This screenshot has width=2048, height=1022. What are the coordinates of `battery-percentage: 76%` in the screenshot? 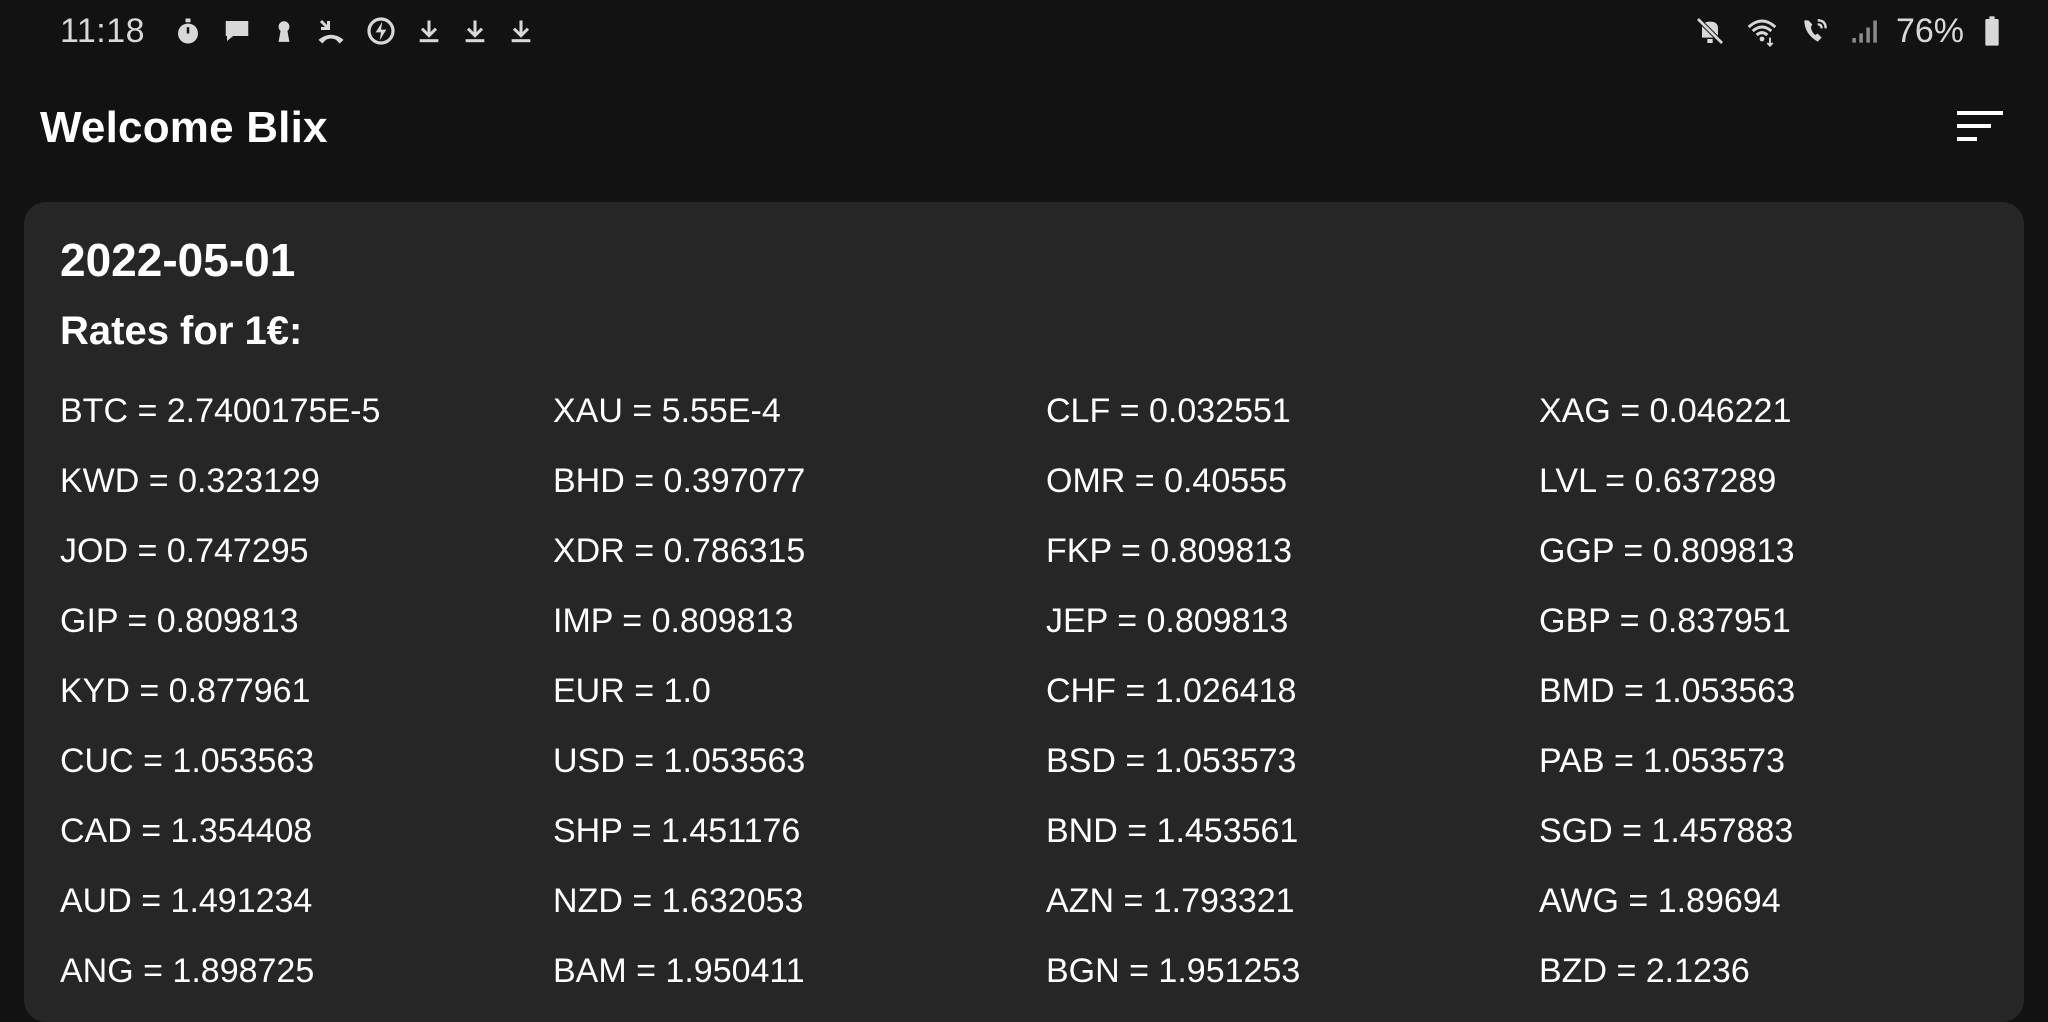 It's located at (1929, 30).